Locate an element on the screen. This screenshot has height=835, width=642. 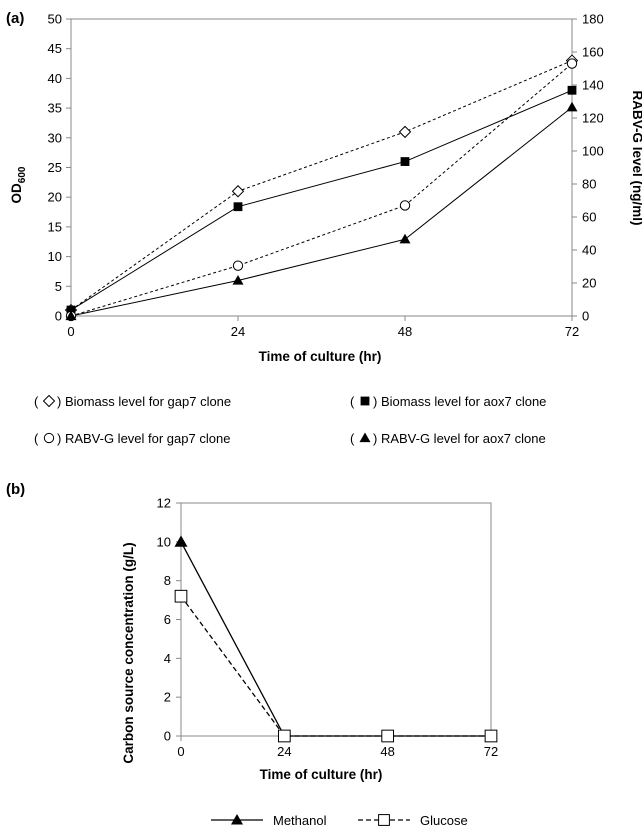
panel-b-label: (b) is located at coordinates (15, 489).